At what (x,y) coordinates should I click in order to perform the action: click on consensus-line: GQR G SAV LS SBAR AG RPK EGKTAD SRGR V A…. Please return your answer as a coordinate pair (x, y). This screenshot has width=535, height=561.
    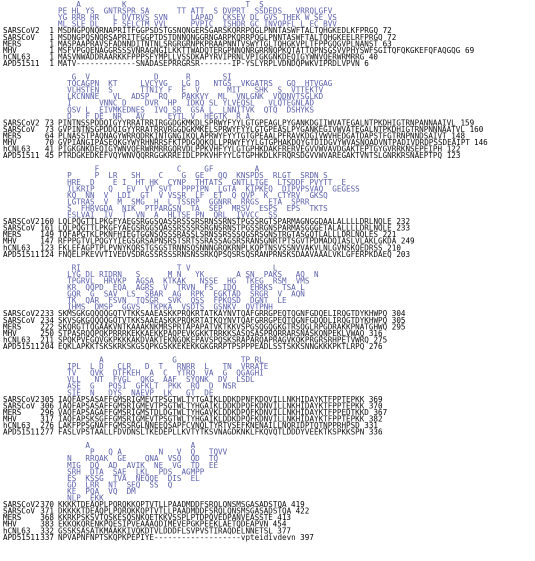
    Looking at the image, I should click on (181, 294).